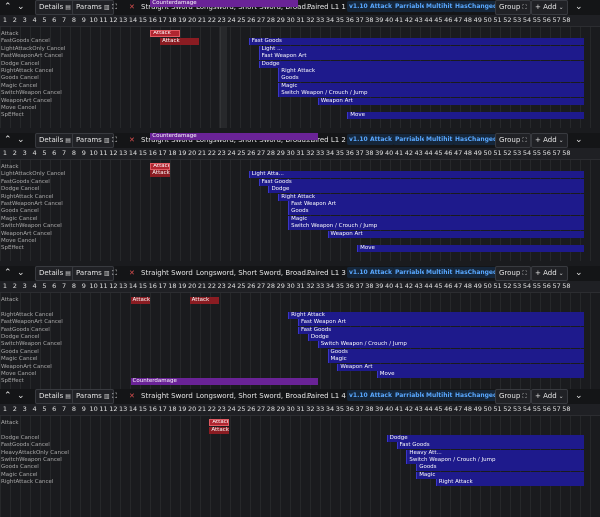 This screenshot has width=600, height=517. I want to click on frame-number: 10, so click(93, 286).